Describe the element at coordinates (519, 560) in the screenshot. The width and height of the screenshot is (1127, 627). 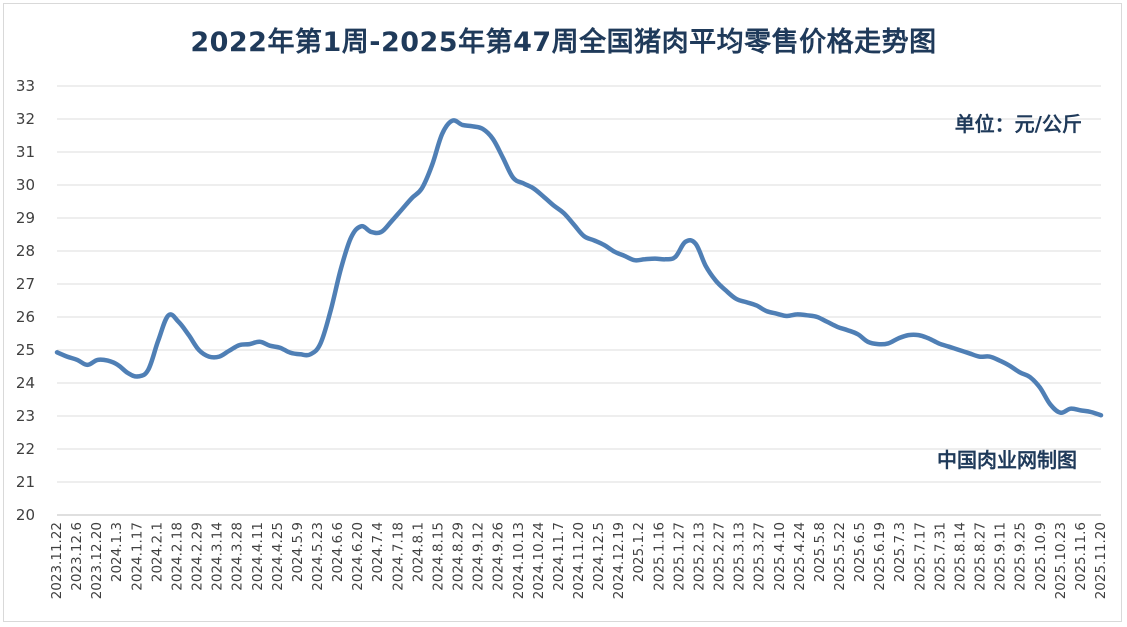
I see `x-tick-label: 2024.10.13` at that location.